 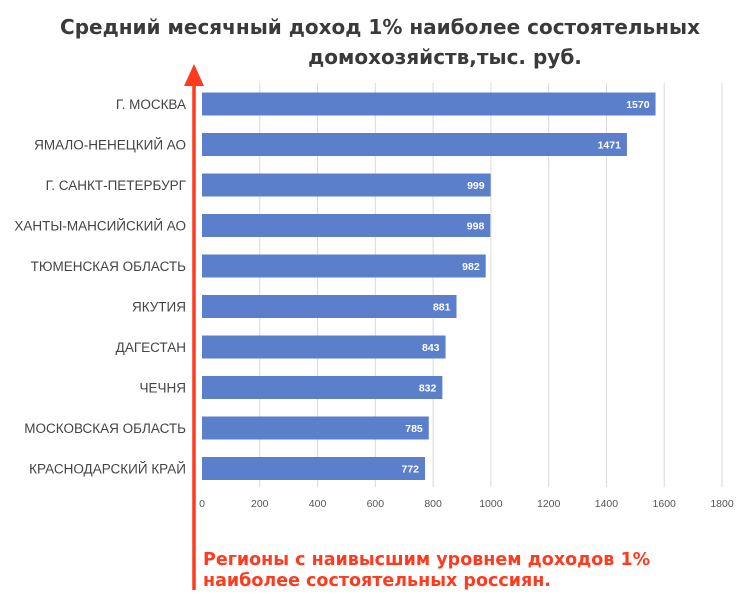 What do you see at coordinates (549, 504) in the screenshot?
I see `x-tick-label: 1200` at bounding box center [549, 504].